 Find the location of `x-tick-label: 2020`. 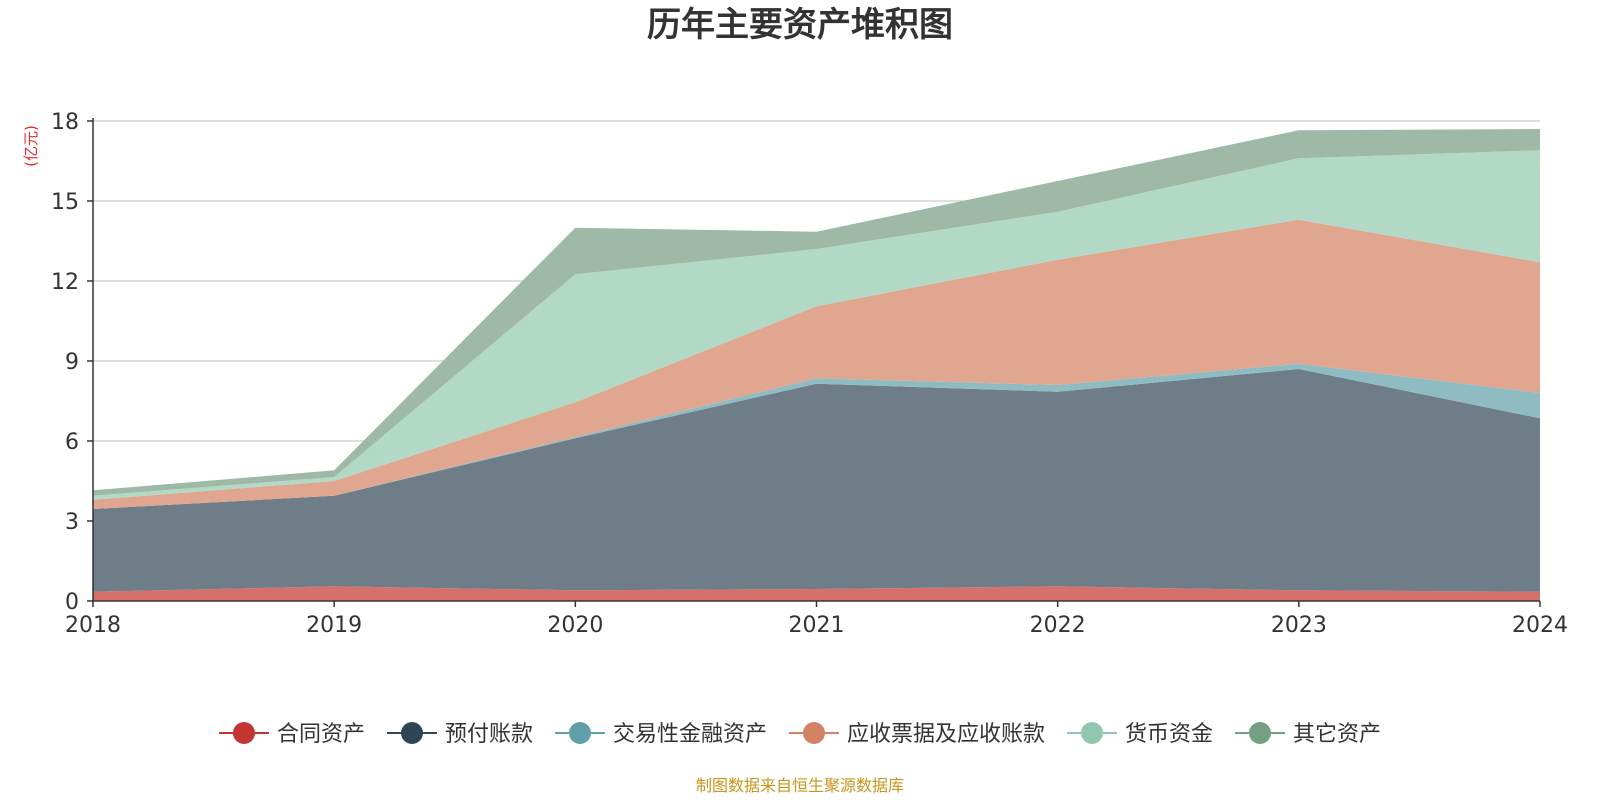

x-tick-label: 2020 is located at coordinates (575, 625).